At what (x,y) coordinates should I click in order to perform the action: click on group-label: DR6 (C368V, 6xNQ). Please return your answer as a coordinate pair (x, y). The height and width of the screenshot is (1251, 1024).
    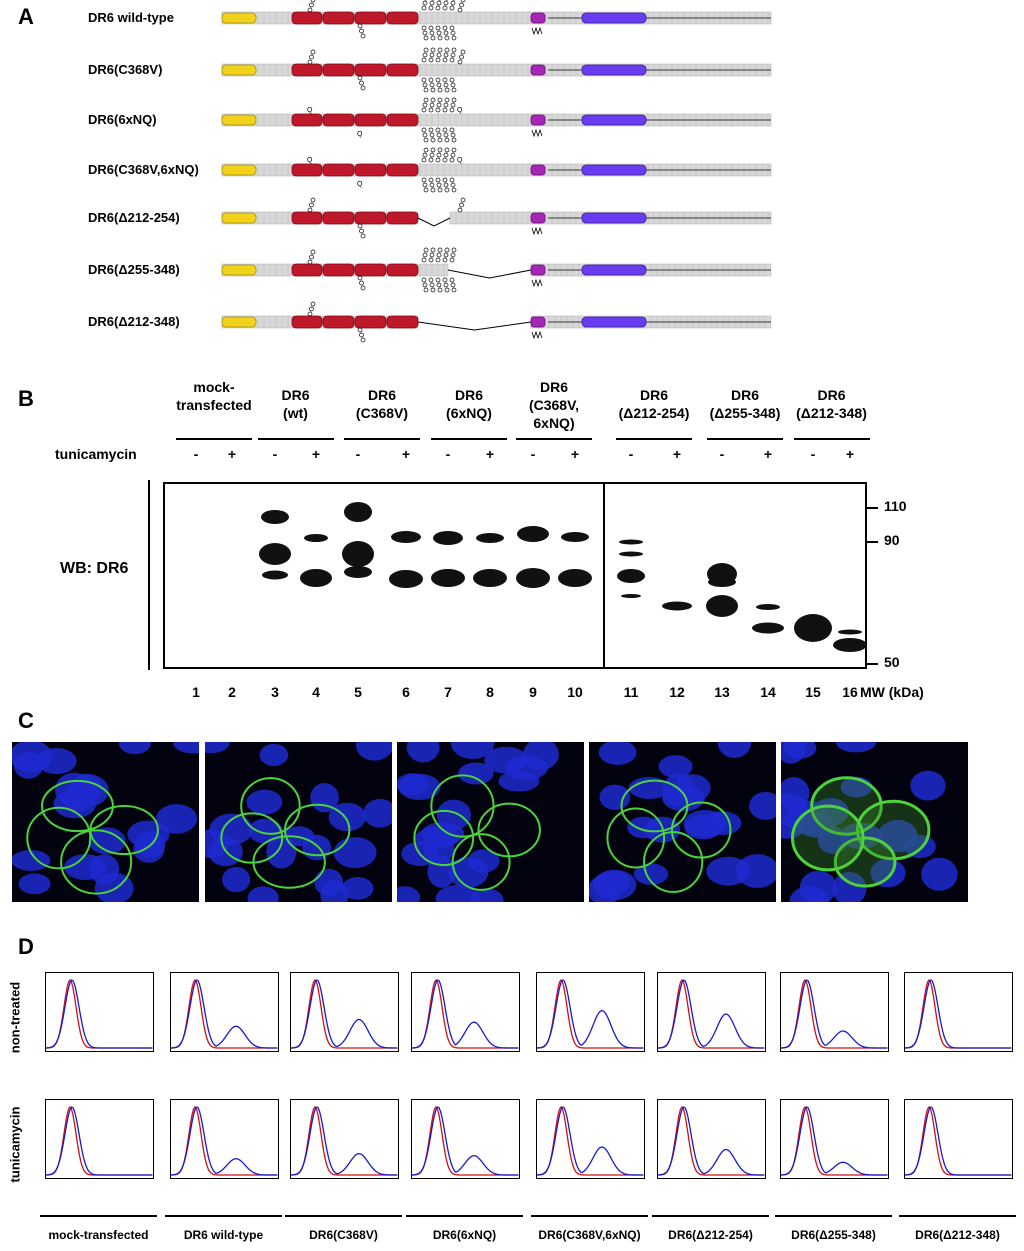
    Looking at the image, I should click on (554, 405).